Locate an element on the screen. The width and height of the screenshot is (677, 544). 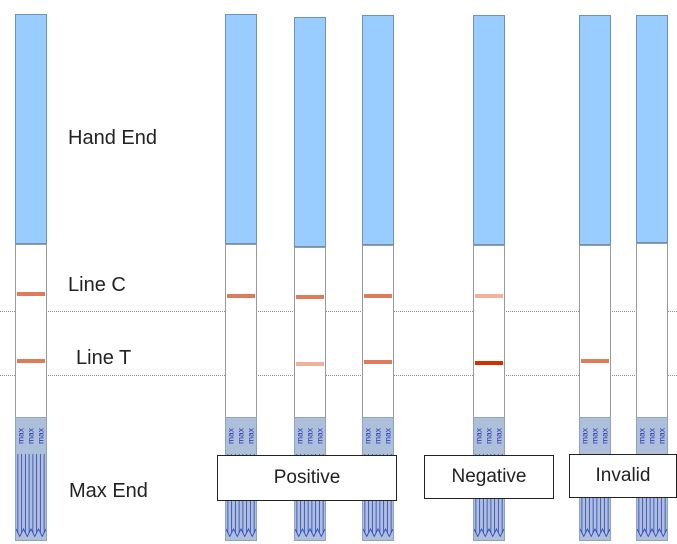
hand-end-label: Hand End is located at coordinates (112, 138).